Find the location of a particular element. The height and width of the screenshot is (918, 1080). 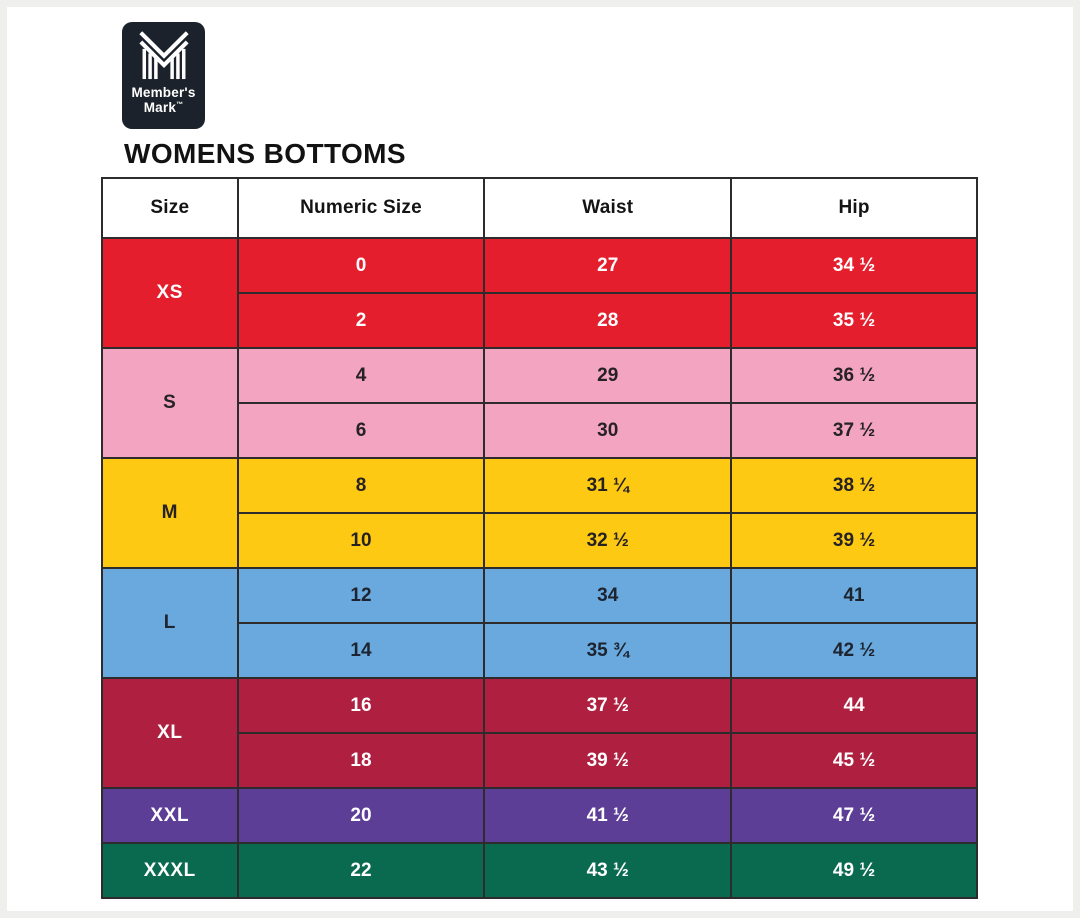

cell-numeric-size: 2 is located at coordinates (361, 320).